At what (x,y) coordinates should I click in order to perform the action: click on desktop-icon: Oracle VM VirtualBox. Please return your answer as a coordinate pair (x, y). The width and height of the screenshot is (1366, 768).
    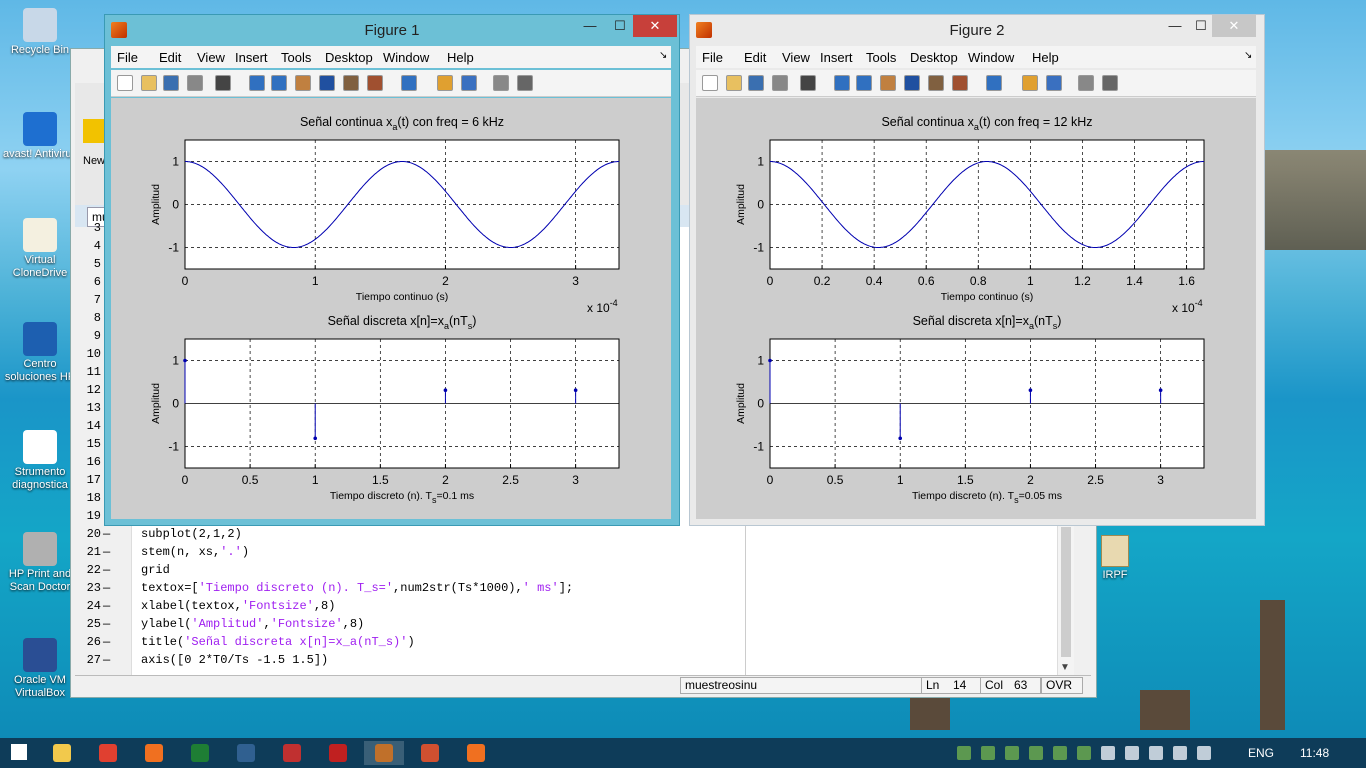
    Looking at the image, I should click on (40, 669).